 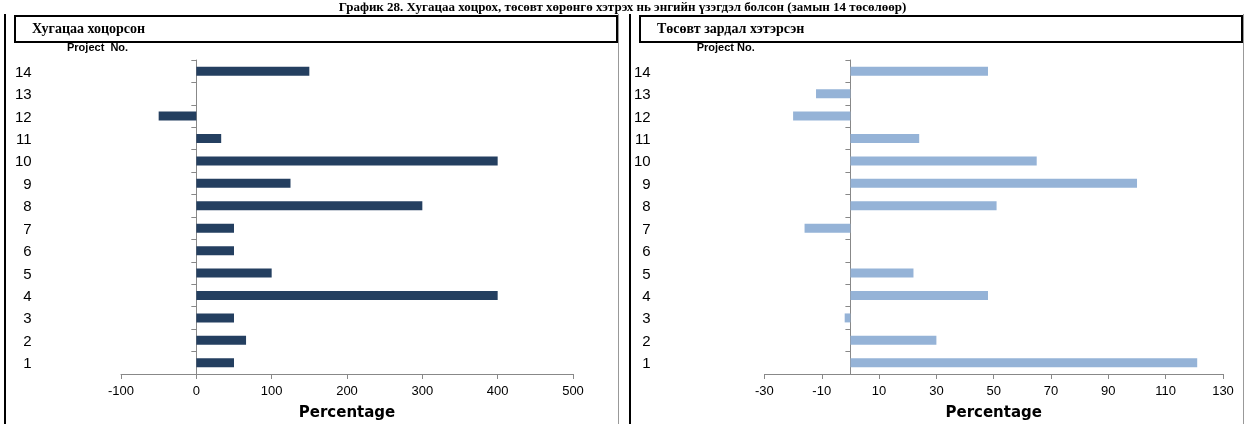 I want to click on x-tick-label: 400, so click(x=497, y=390).